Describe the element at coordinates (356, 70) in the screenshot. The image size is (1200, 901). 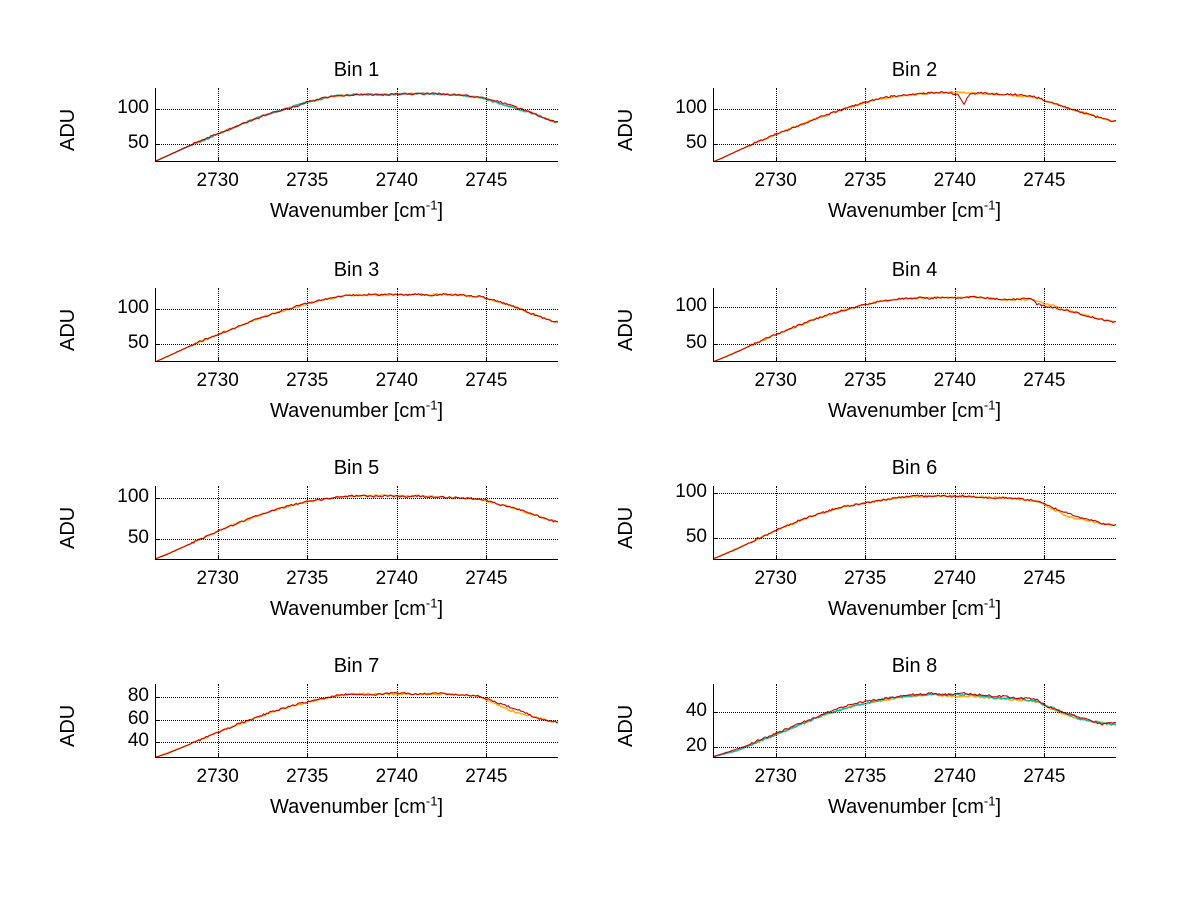
I see `subplot-title-1: Bin 1` at that location.